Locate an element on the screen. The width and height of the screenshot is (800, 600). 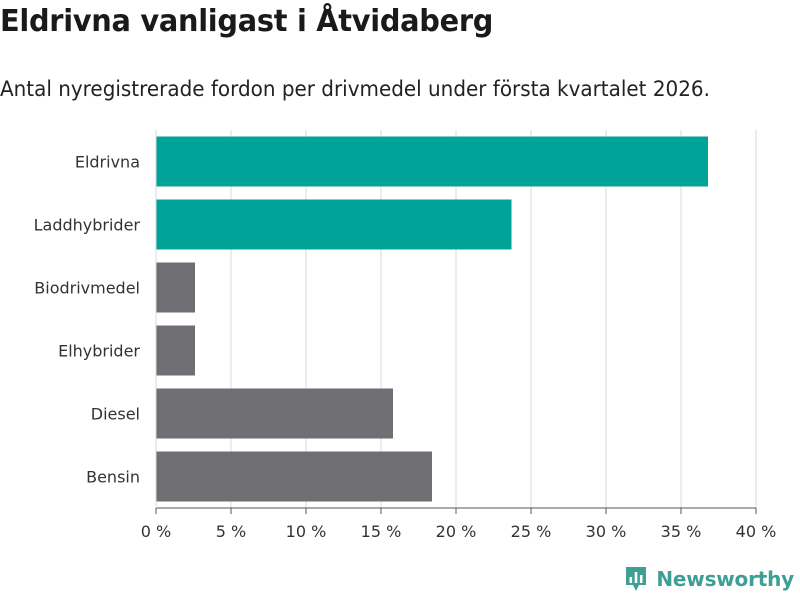
category-label-bensin: Bensin is located at coordinates (113, 477).